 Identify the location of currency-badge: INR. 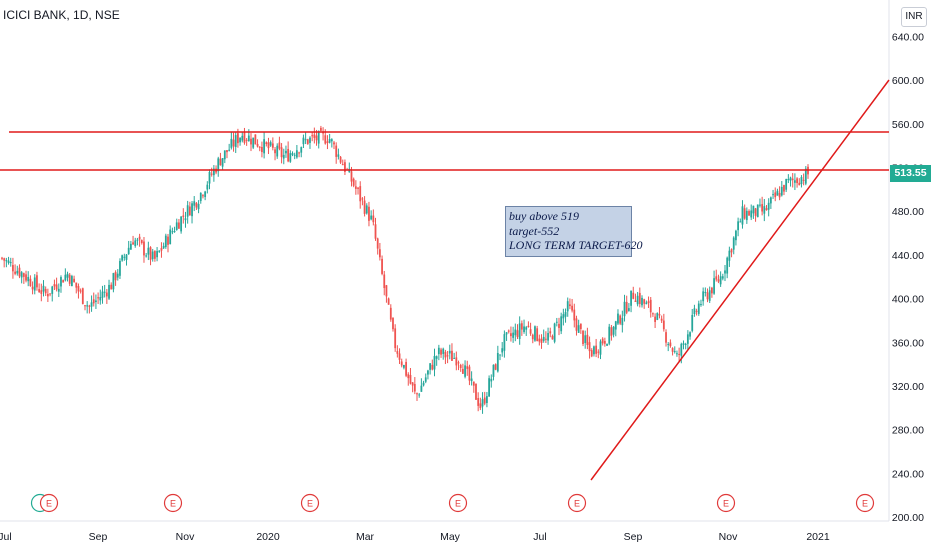
(914, 17).